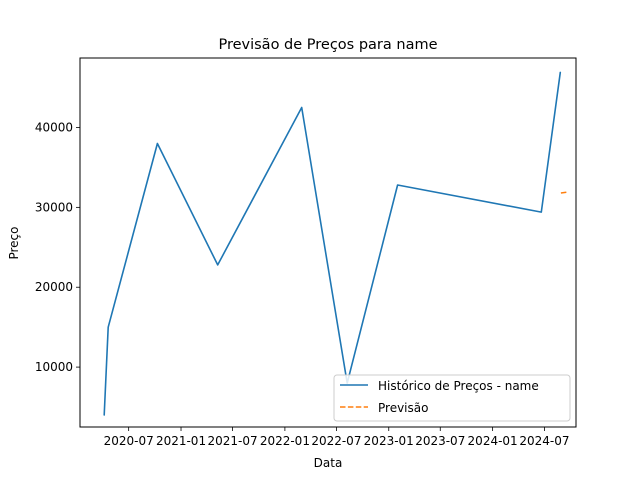 This screenshot has height=485, width=640. Describe the element at coordinates (389, 441) in the screenshot. I see `x-tick-label-5: 2023-01` at that location.